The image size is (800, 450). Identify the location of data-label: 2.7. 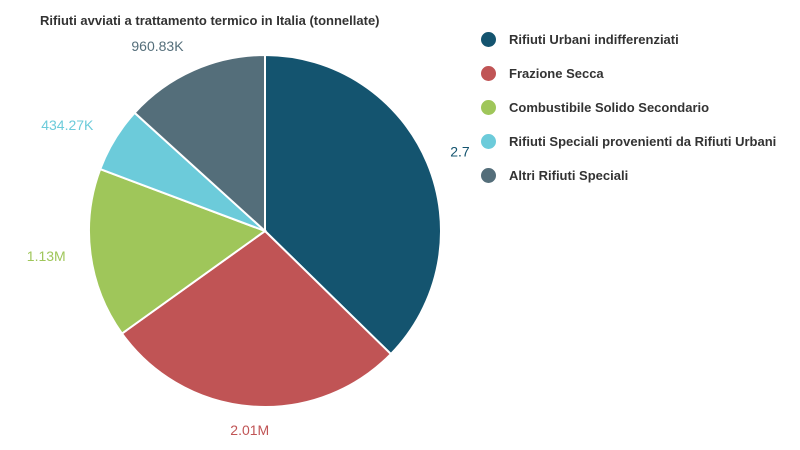
(460, 152).